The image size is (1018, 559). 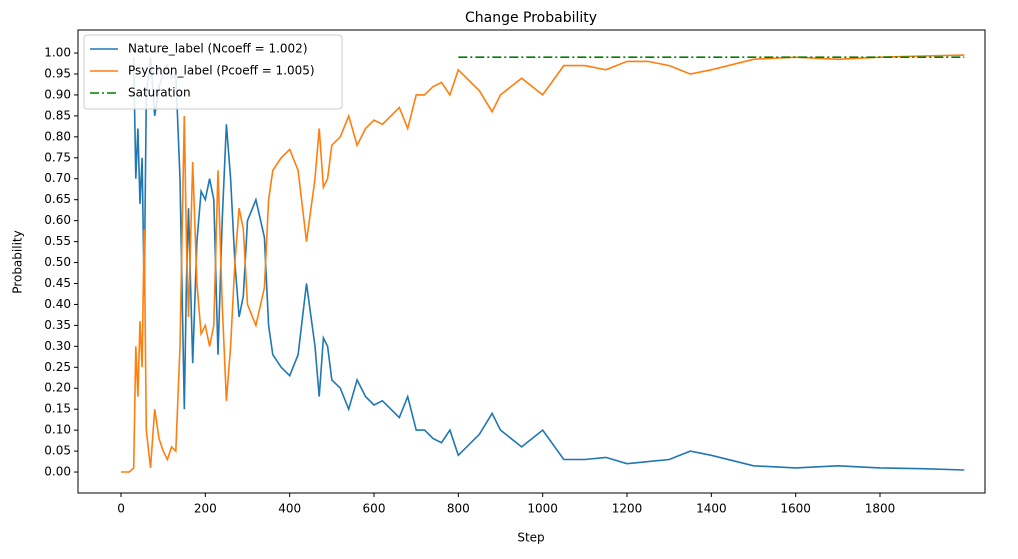 What do you see at coordinates (57, 325) in the screenshot?
I see `y-tick-label: 0.35` at bounding box center [57, 325].